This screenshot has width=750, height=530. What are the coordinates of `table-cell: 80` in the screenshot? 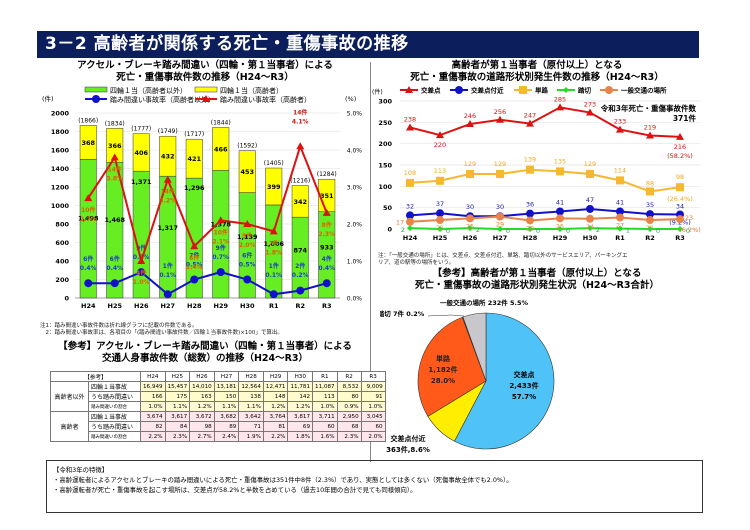 It's located at (349, 396).